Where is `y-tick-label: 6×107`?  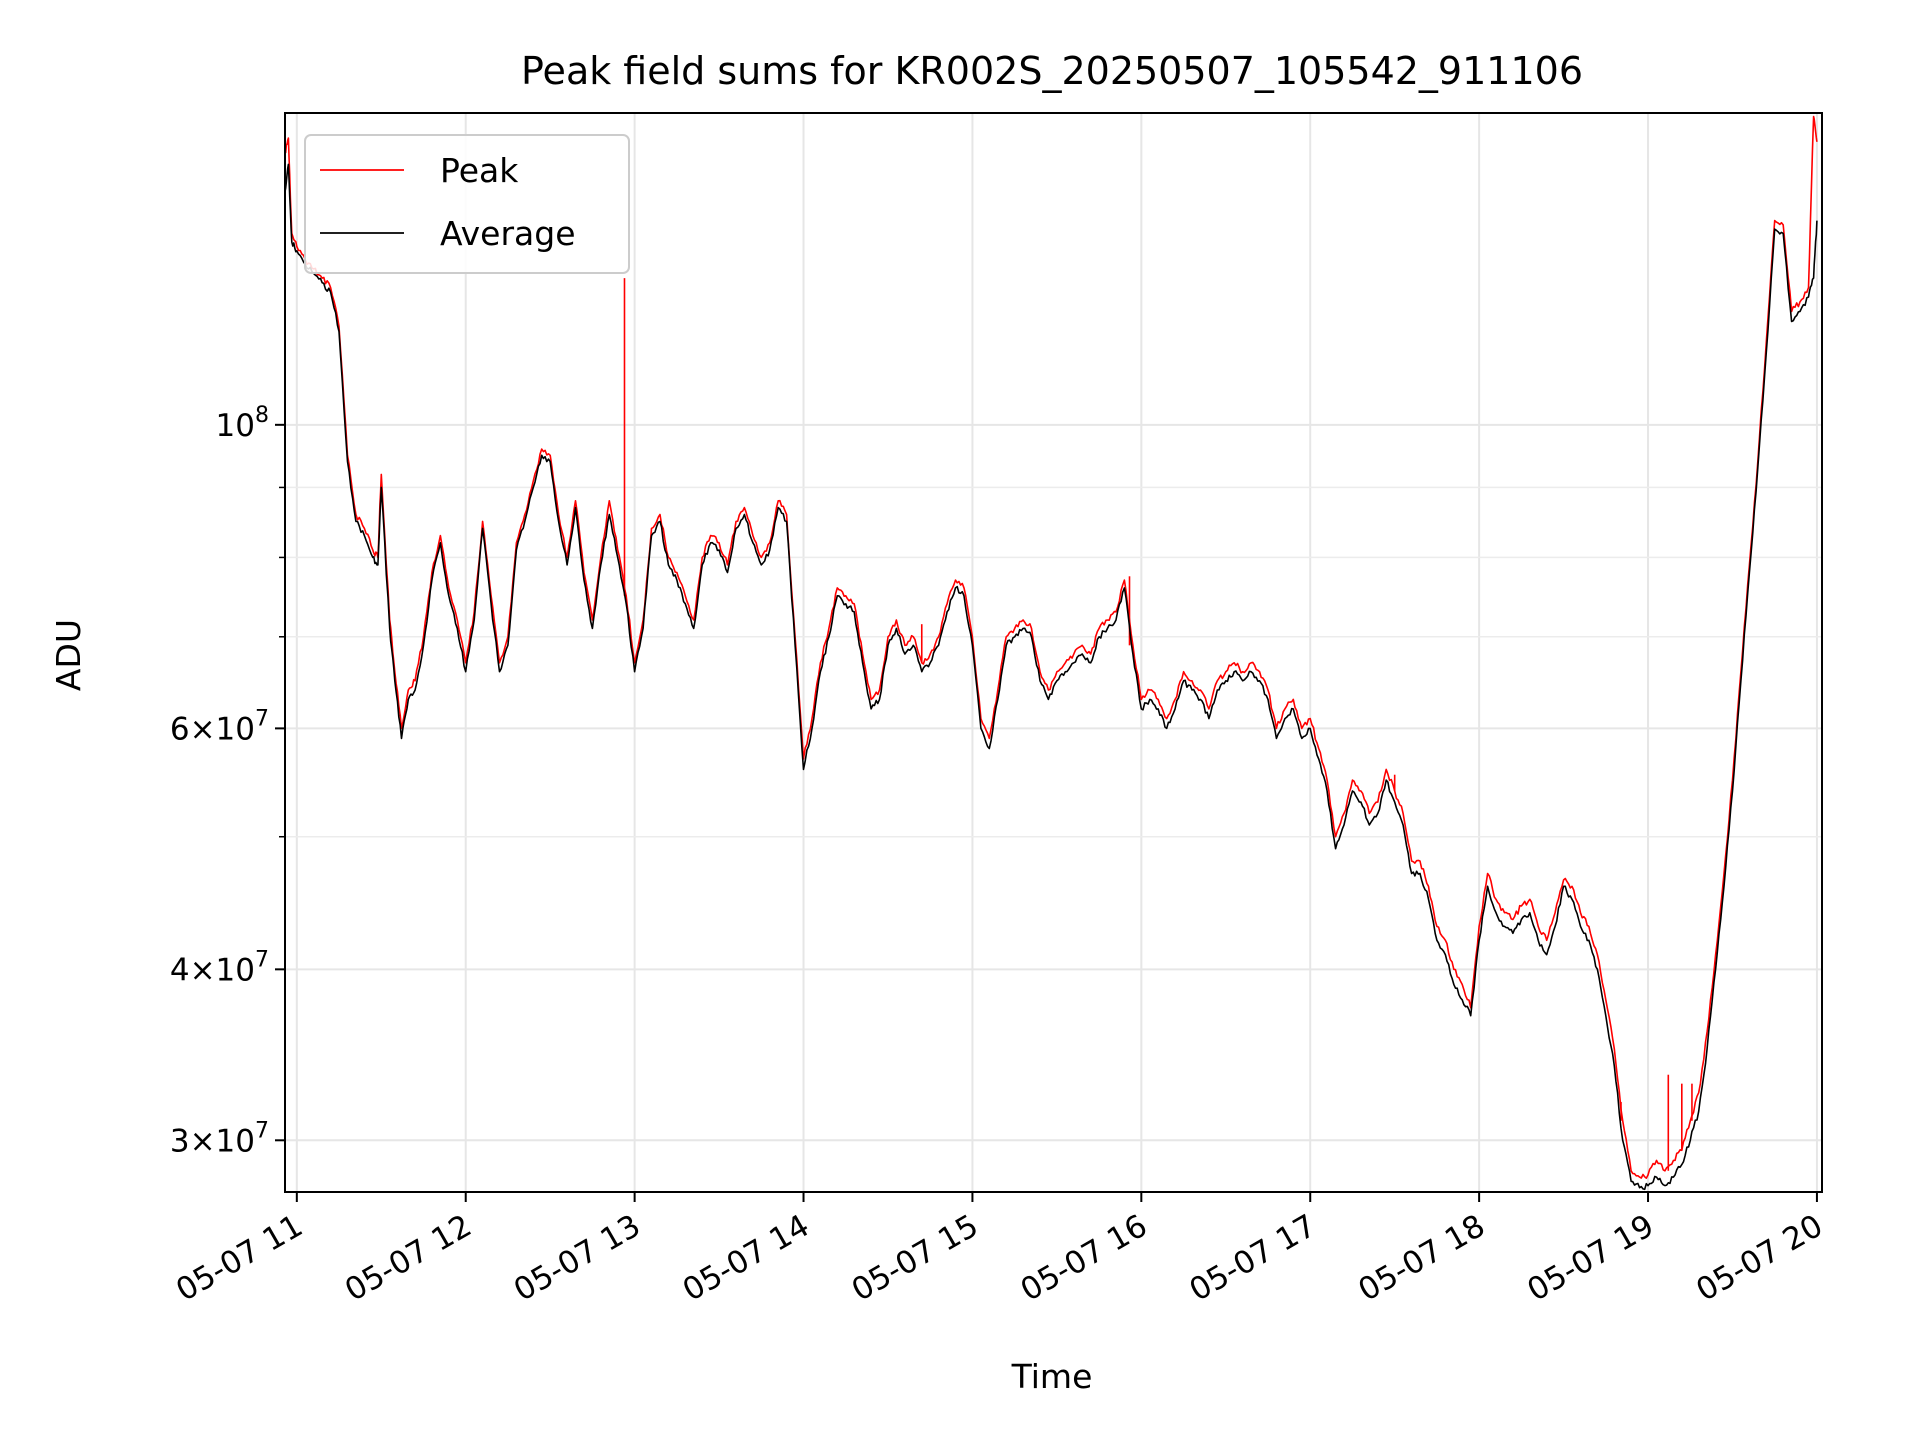
y-tick-label: 6×107 is located at coordinates (219, 726).